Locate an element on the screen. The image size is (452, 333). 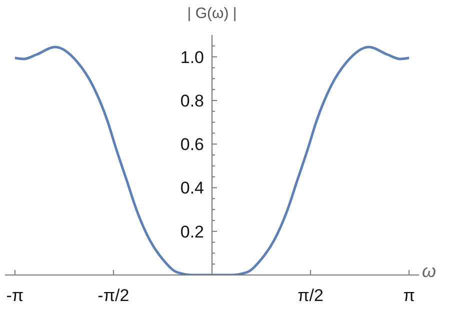
y-tick-label: 0.6 is located at coordinates (192, 144).